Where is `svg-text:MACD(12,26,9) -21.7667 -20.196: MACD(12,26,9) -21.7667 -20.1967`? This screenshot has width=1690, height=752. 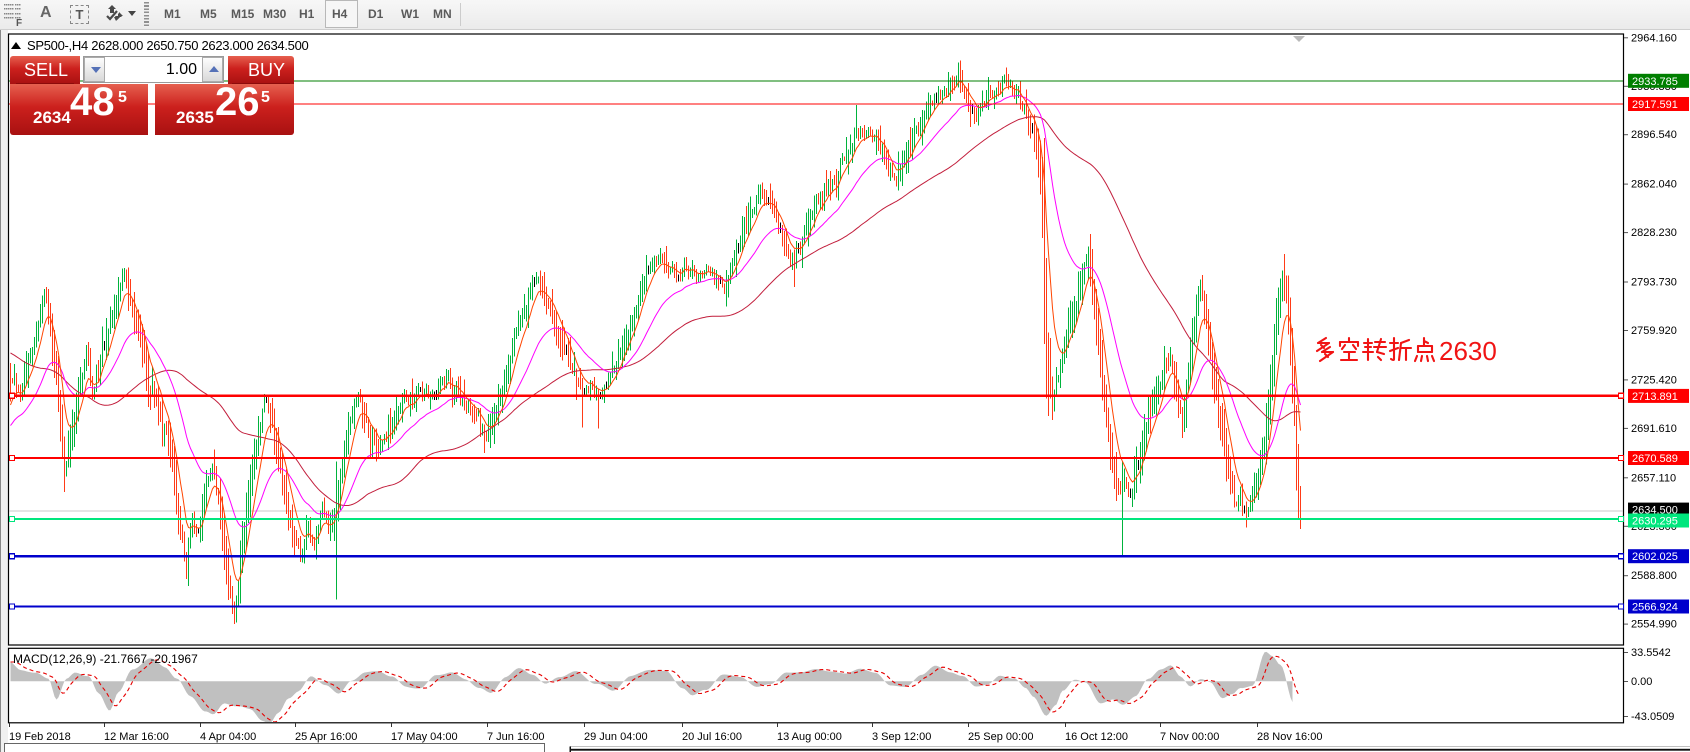
svg-text:MACD(12,26,9) -21.7667 -20.196: MACD(12,26,9) -21.7667 -20.1967 is located at coordinates (105, 659).